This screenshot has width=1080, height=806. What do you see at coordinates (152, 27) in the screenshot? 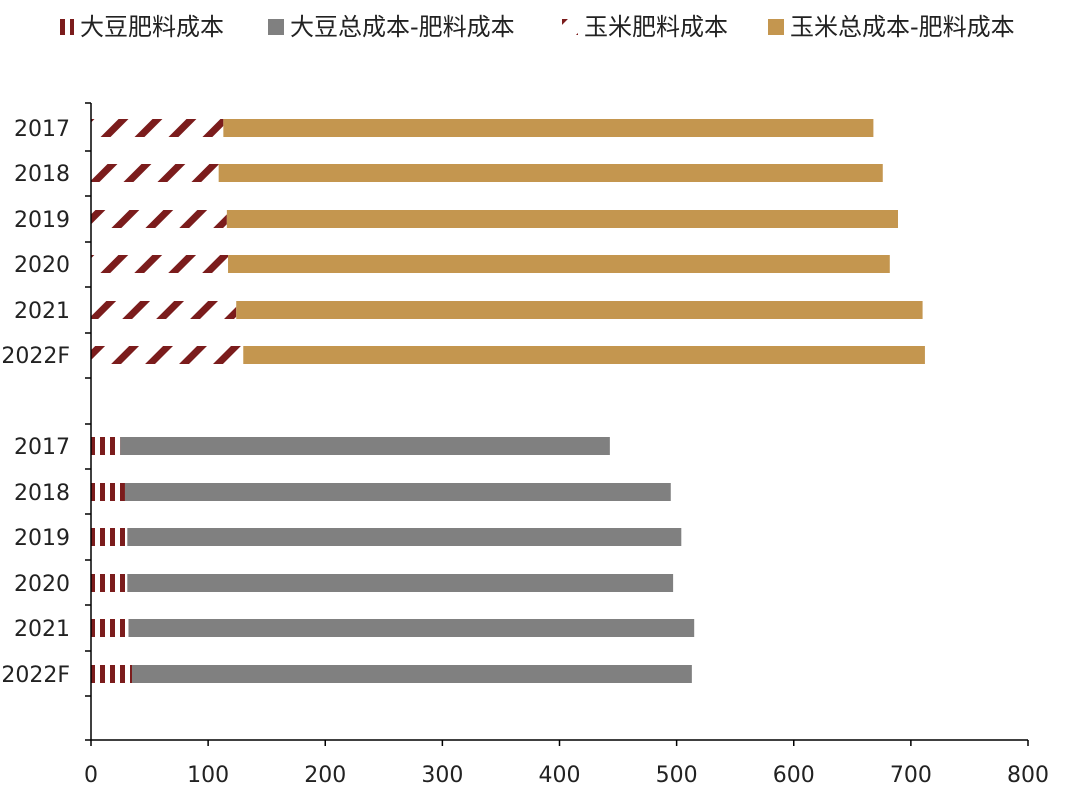
I see `legend-label: 大豆肥料成本` at bounding box center [152, 27].